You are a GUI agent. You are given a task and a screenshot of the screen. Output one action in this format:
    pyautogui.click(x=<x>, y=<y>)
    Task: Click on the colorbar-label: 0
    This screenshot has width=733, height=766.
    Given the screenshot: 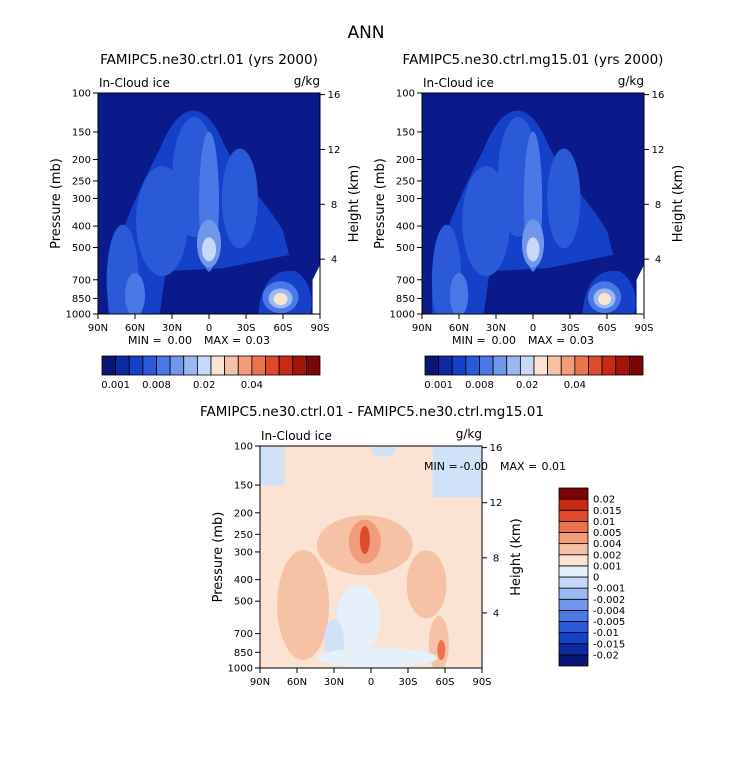 What is the action you would take?
    pyautogui.click(x=596, y=578)
    